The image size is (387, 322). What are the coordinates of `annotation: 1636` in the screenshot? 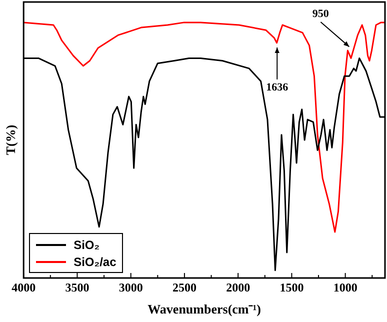 It's located at (277, 87).